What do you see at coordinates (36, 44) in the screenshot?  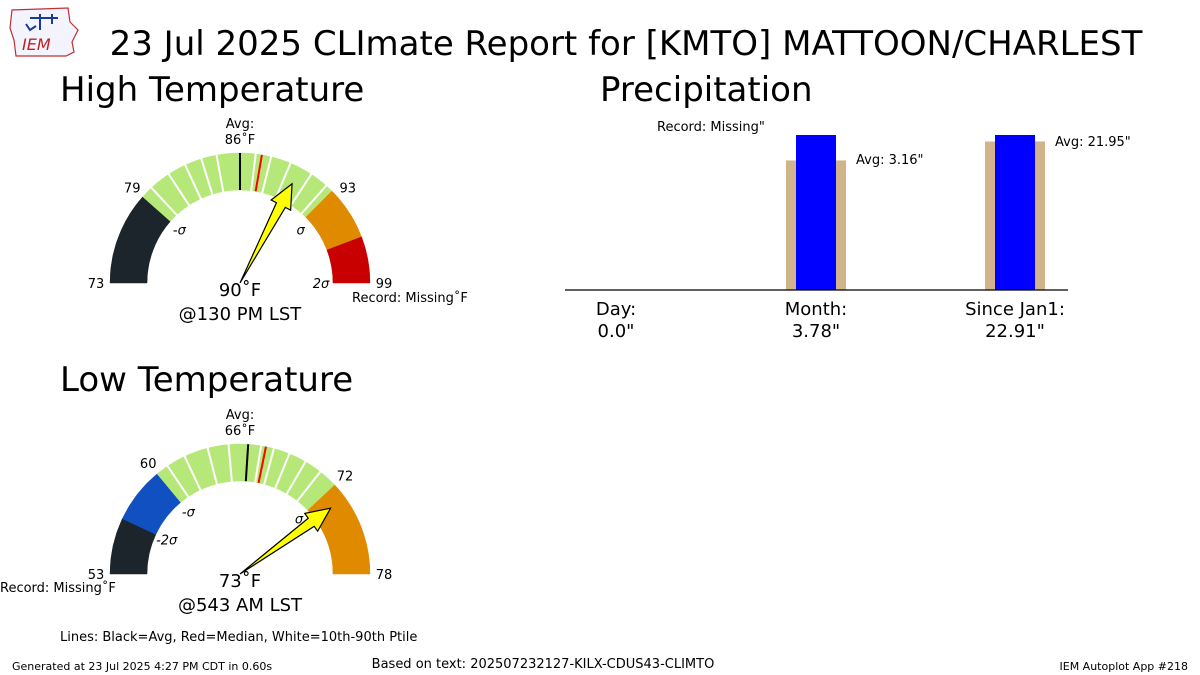 I see `logo-text: IEM` at bounding box center [36, 44].